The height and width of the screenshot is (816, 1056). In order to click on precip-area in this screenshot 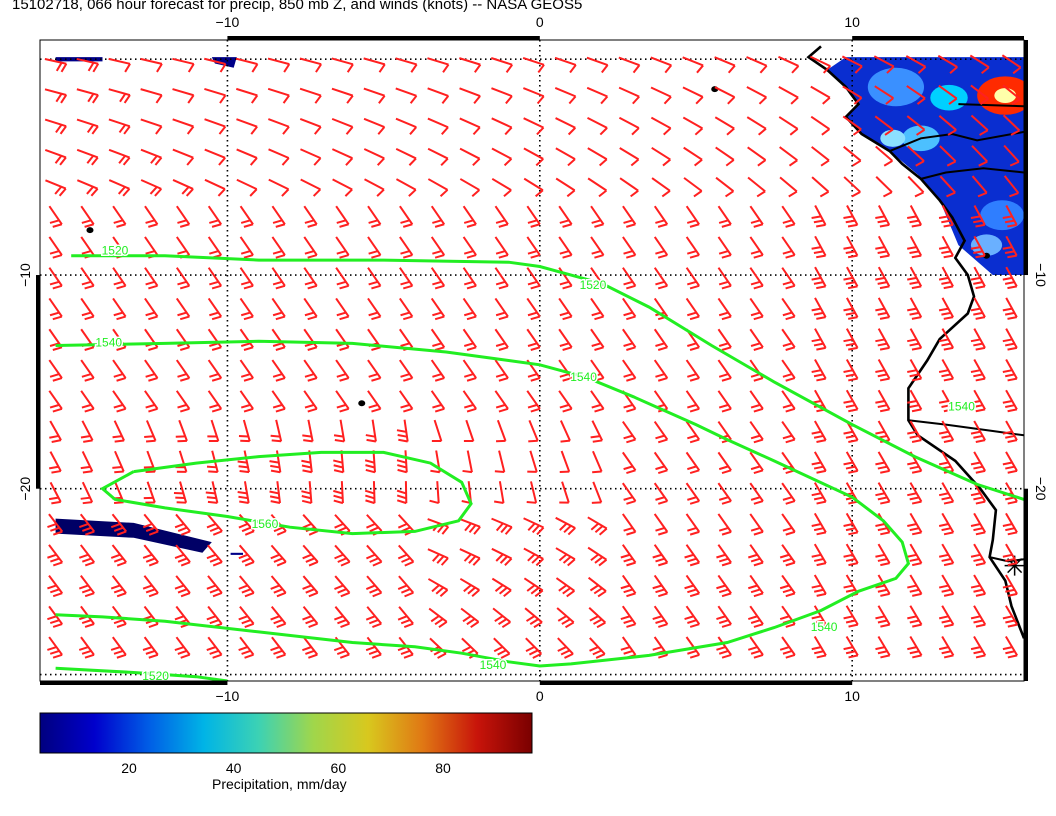, I will do `click(925, 166)`.